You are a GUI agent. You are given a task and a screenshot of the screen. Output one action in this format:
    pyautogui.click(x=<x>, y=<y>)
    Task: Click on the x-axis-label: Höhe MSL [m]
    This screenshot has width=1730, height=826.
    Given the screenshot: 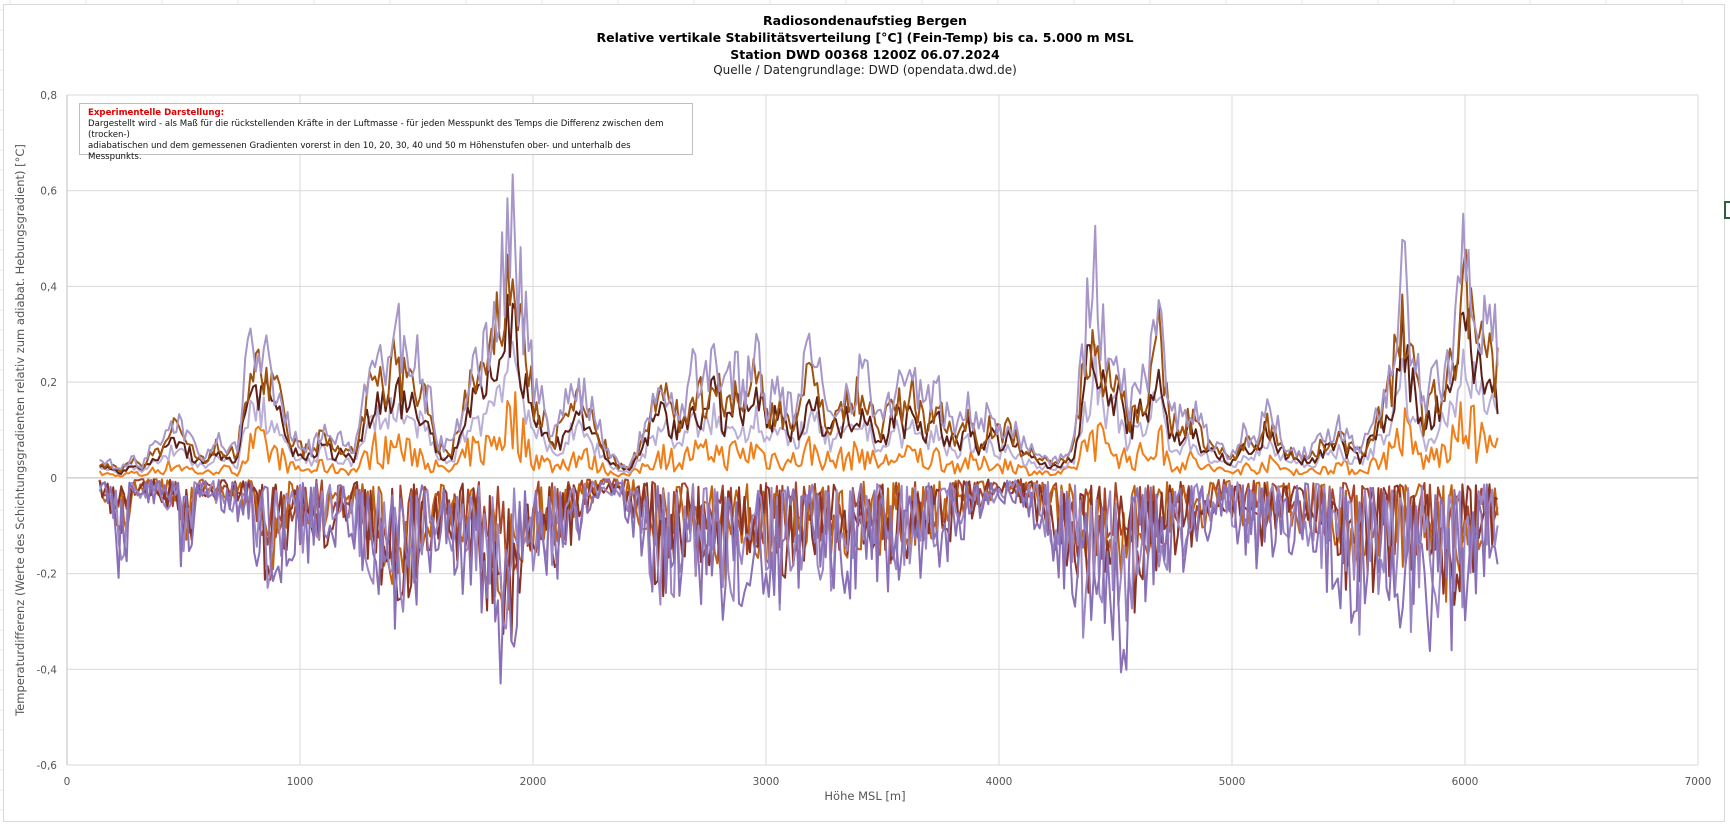 What is the action you would take?
    pyautogui.click(x=865, y=796)
    